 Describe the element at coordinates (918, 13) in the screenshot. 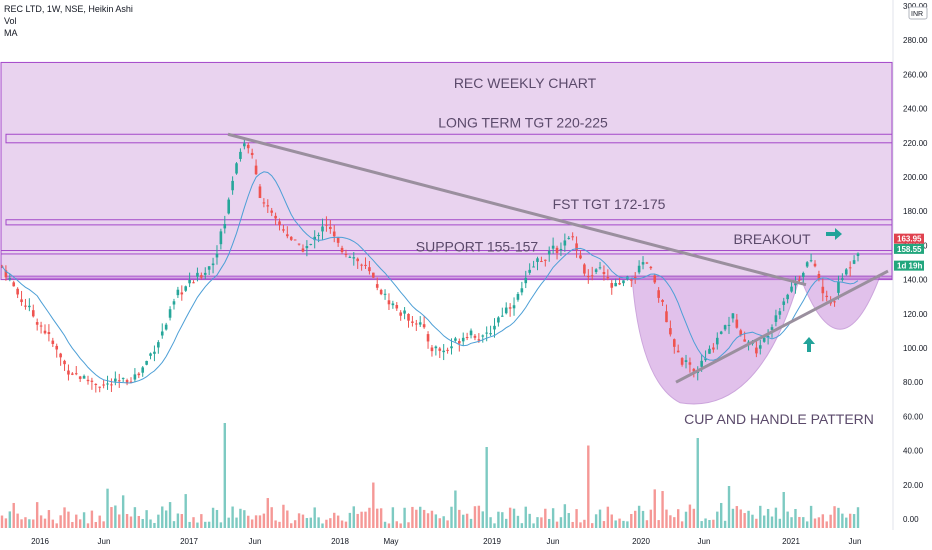

I see `currency-badge: INR` at that location.